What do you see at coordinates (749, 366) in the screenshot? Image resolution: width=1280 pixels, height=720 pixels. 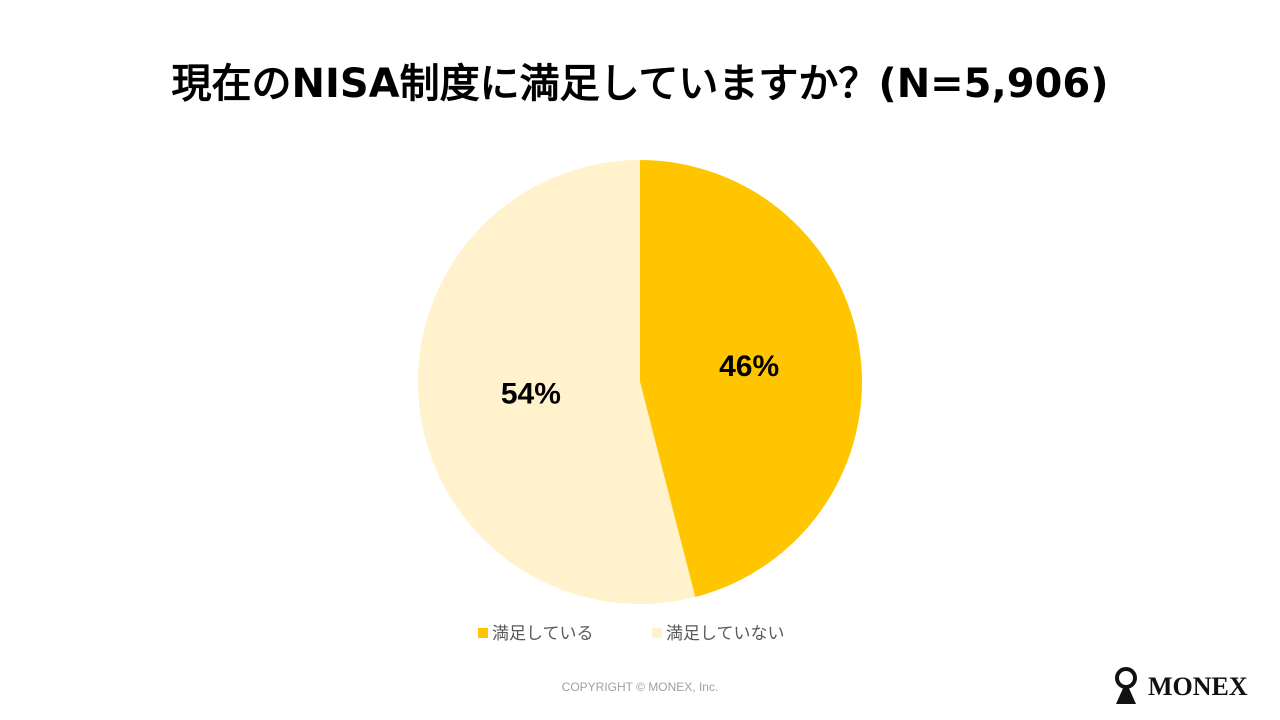 I see `data-label: 46%` at bounding box center [749, 366].